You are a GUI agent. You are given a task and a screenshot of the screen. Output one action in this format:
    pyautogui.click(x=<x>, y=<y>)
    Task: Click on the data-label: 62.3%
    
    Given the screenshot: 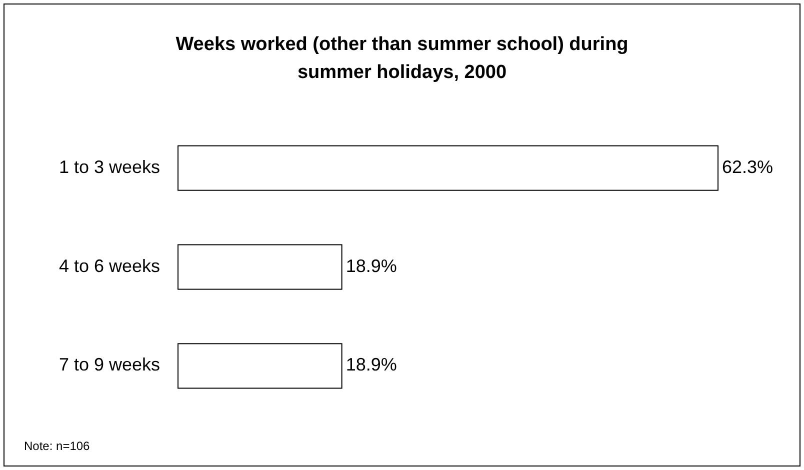 What is the action you would take?
    pyautogui.click(x=748, y=166)
    